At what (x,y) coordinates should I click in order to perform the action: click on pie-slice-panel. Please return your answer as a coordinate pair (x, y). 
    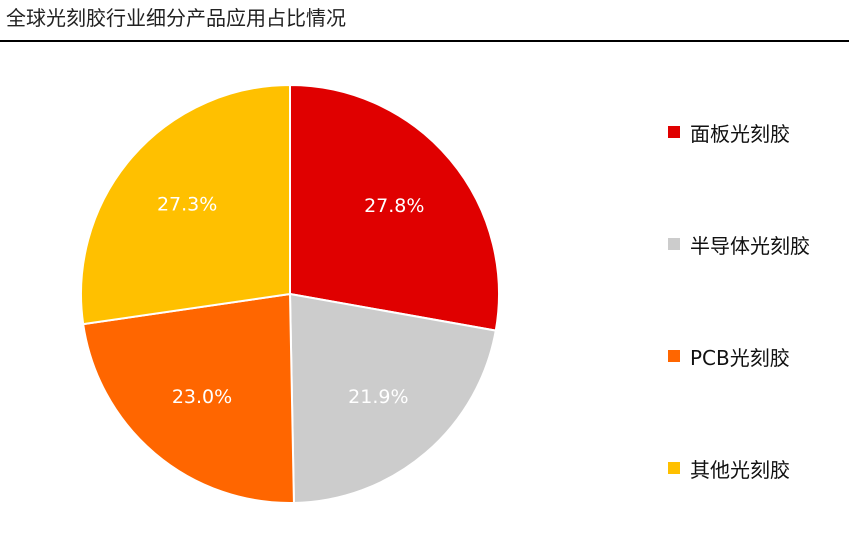
    Looking at the image, I should click on (394, 207).